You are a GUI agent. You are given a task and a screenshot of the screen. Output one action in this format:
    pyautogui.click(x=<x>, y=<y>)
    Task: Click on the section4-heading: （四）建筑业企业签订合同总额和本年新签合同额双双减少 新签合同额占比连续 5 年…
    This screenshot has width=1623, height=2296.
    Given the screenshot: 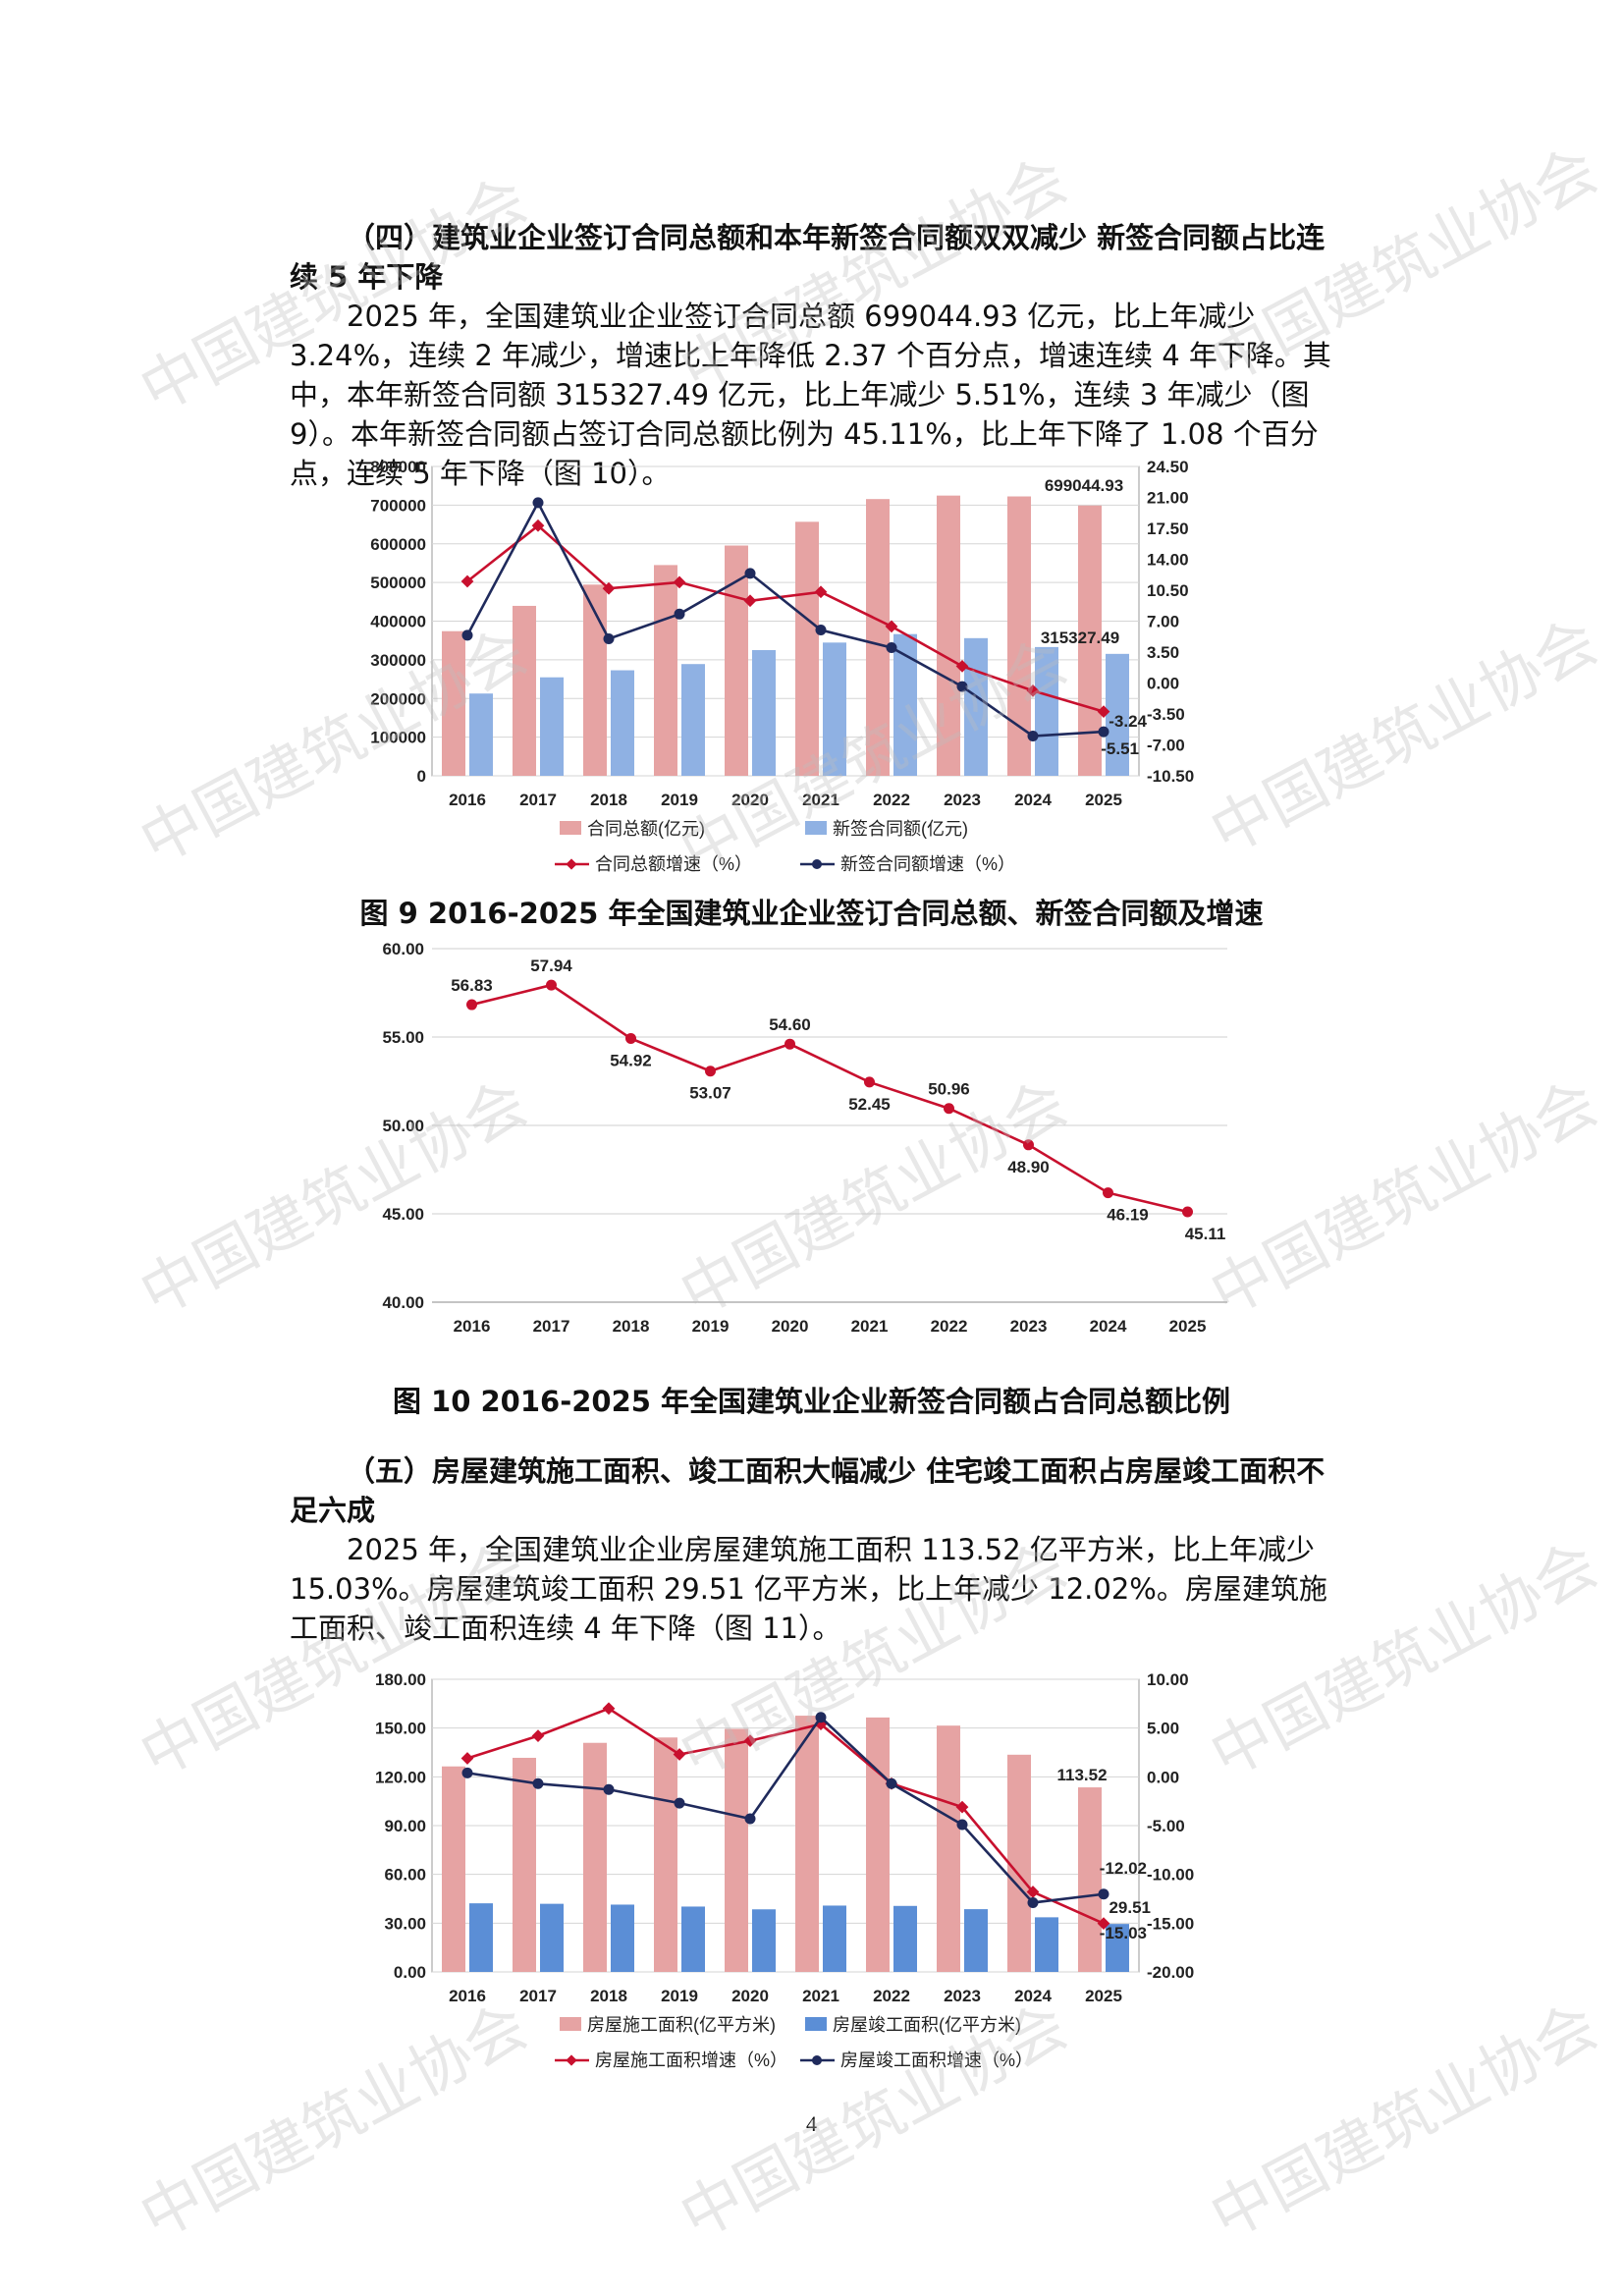 What is the action you would take?
    pyautogui.click(x=807, y=257)
    